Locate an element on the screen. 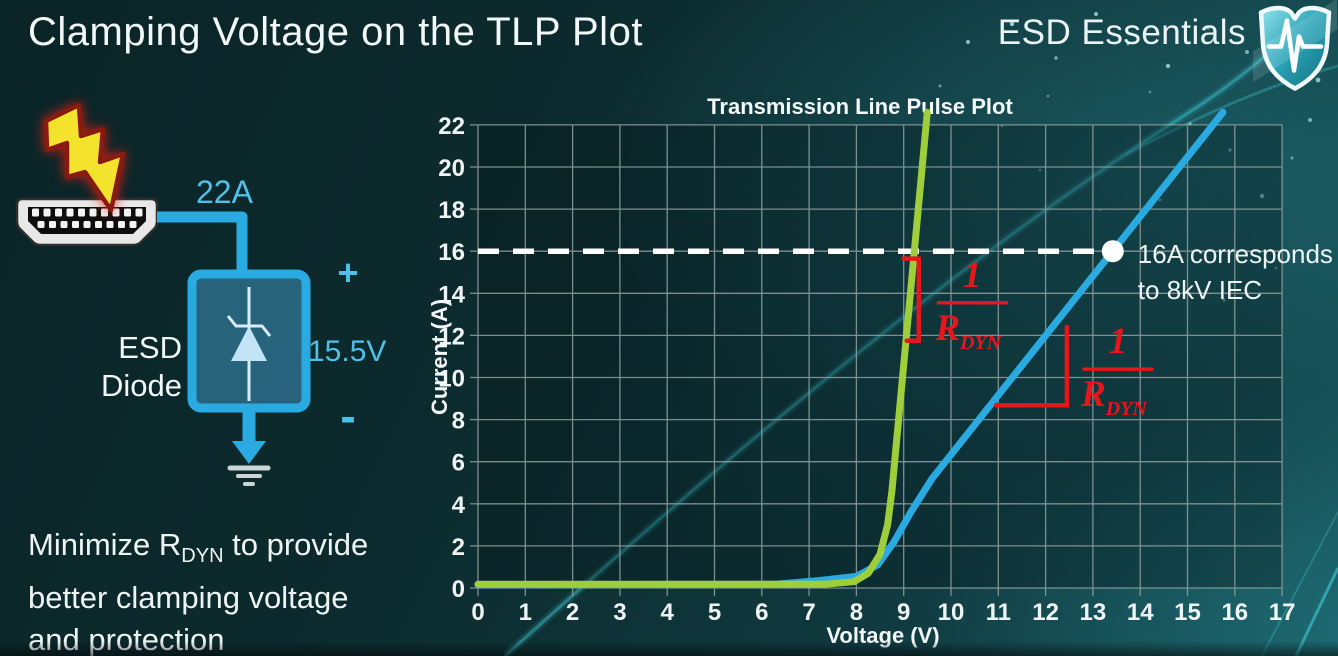 The height and width of the screenshot is (656, 1338). note-line1-post: to provide is located at coordinates (296, 544).